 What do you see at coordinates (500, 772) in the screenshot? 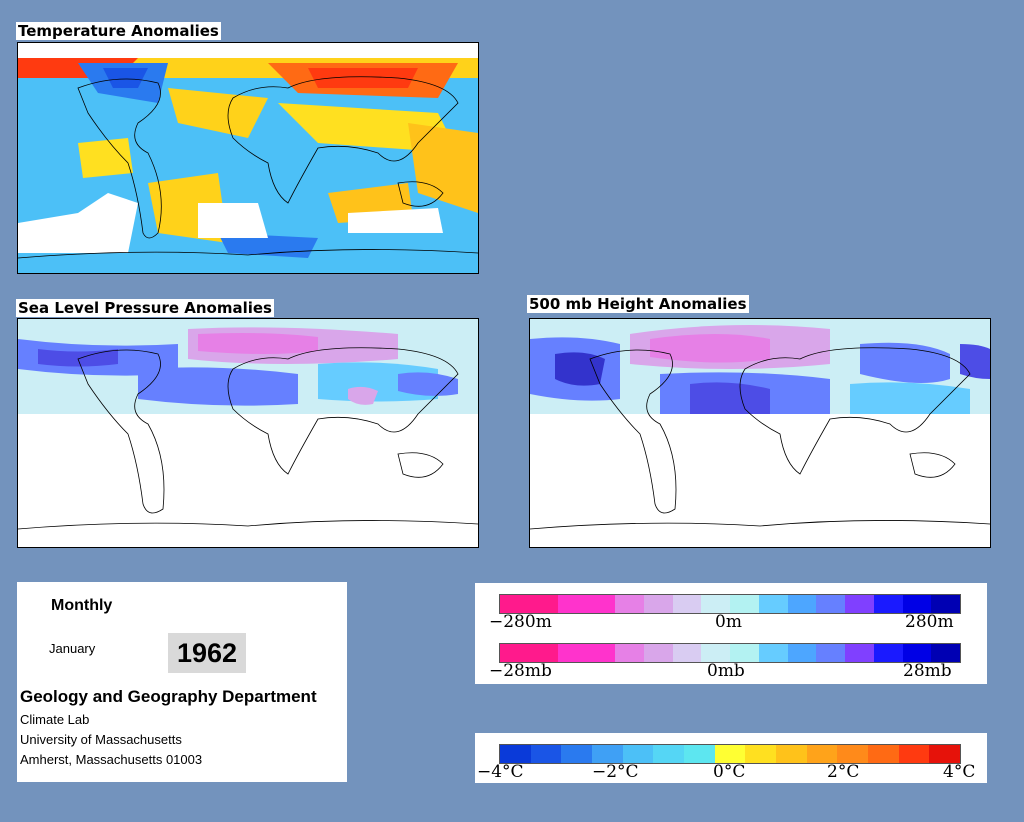
I see `temp-label-neg4: −4°C` at bounding box center [500, 772].